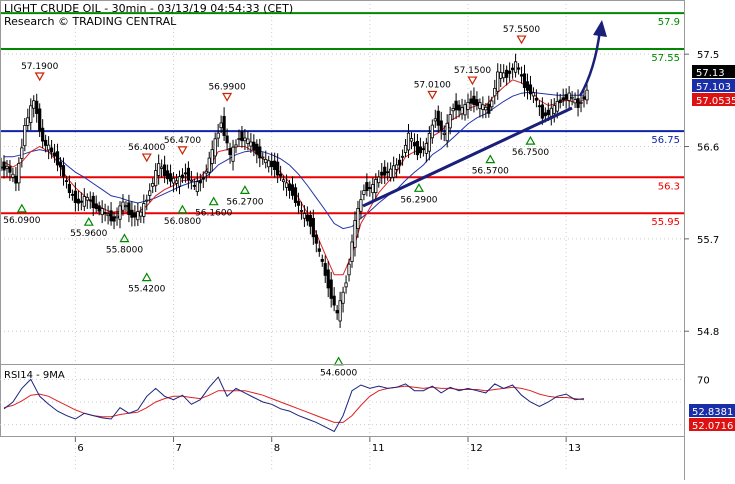 This screenshot has height=484, width=735. I want to click on swing-low-label: 56.5700, so click(490, 172).